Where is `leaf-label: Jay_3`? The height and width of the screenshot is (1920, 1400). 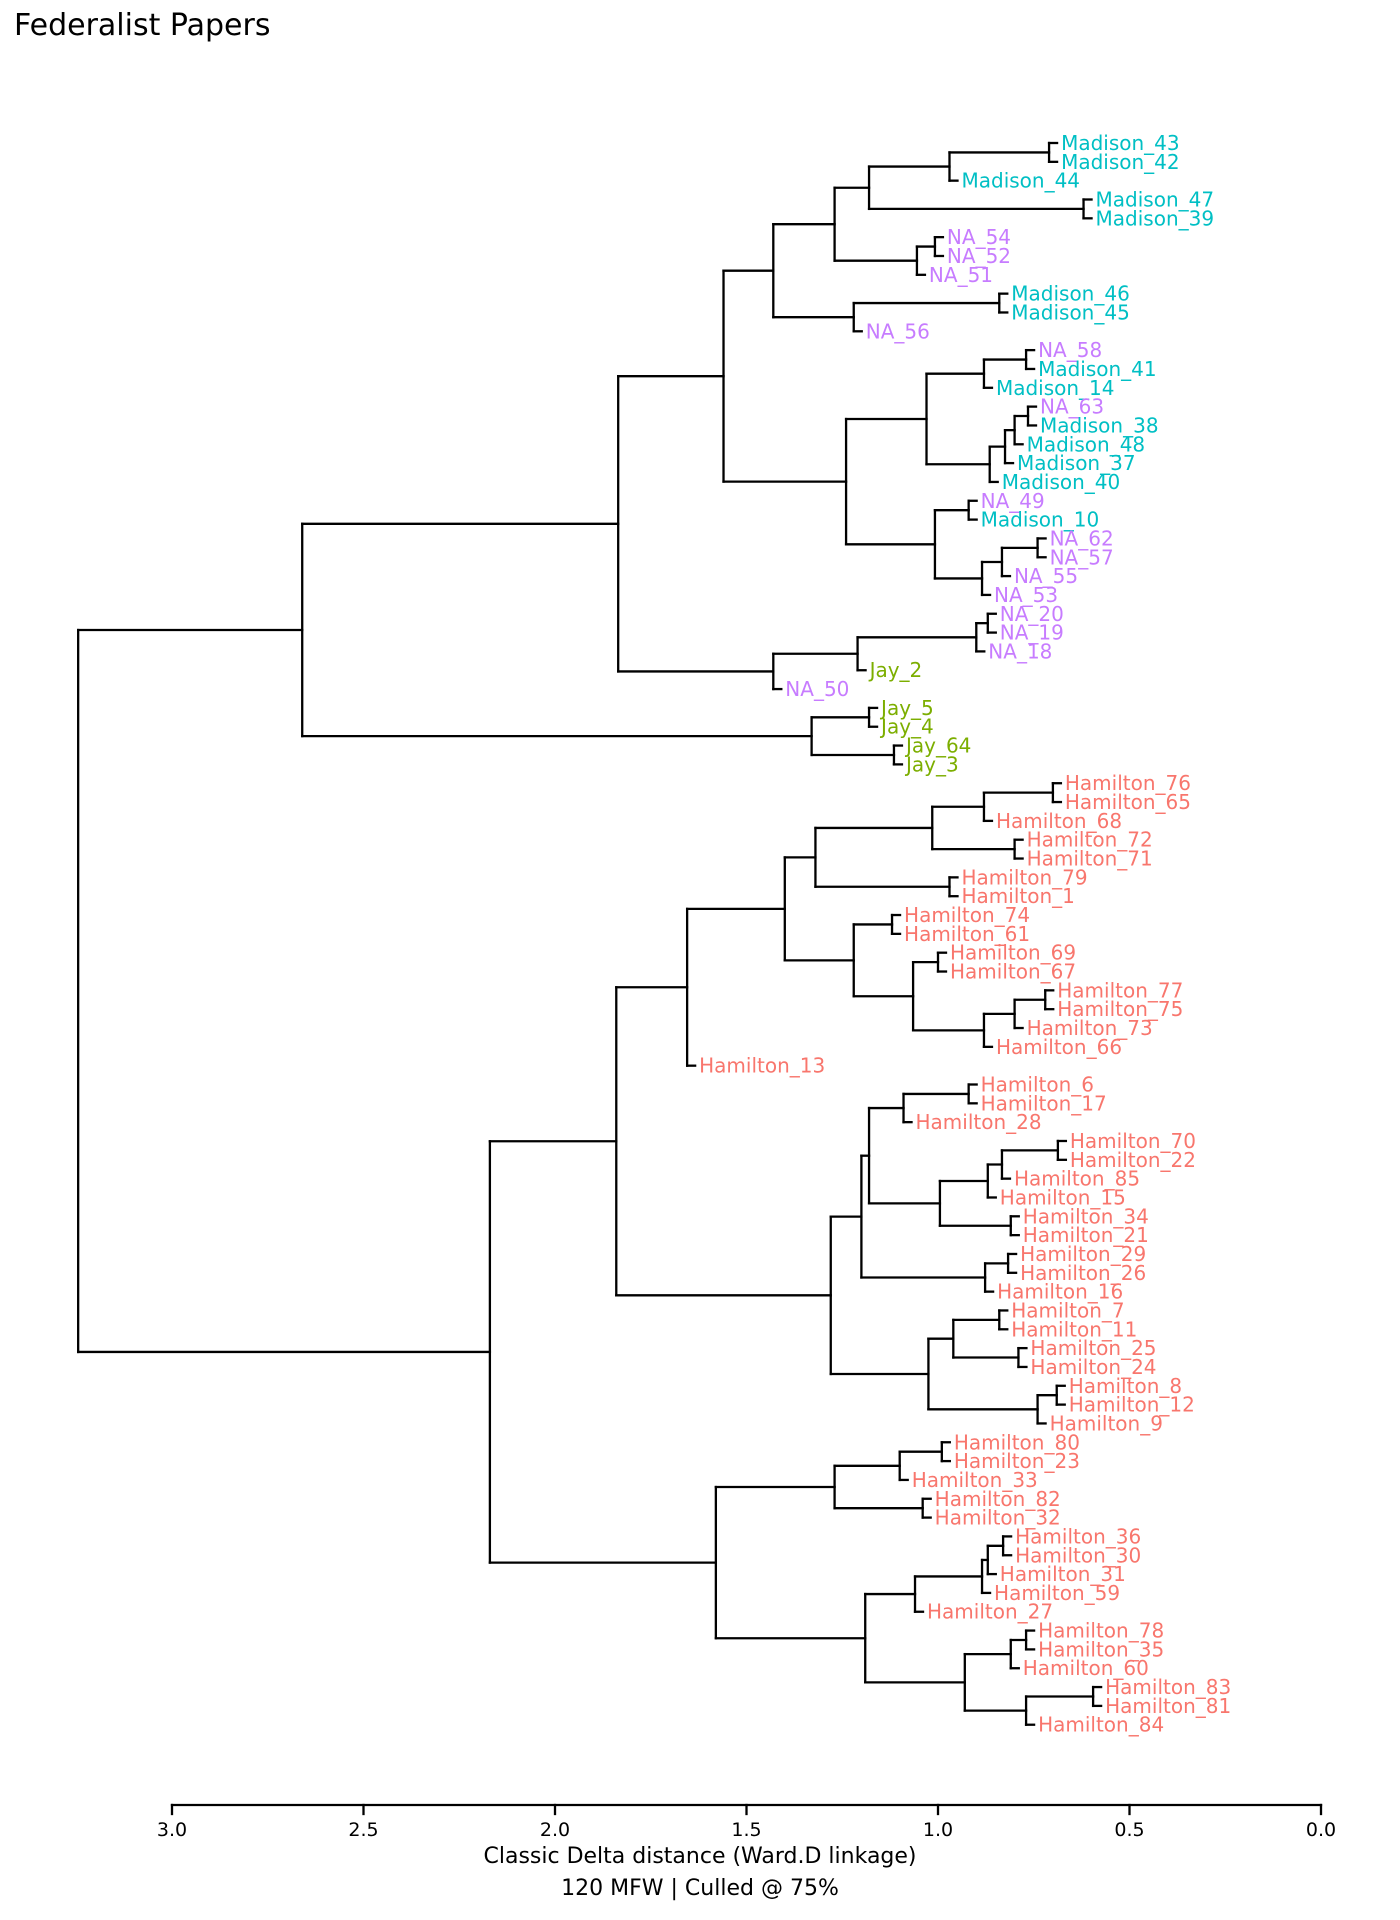
leaf-label: Jay_3 is located at coordinates (931, 764).